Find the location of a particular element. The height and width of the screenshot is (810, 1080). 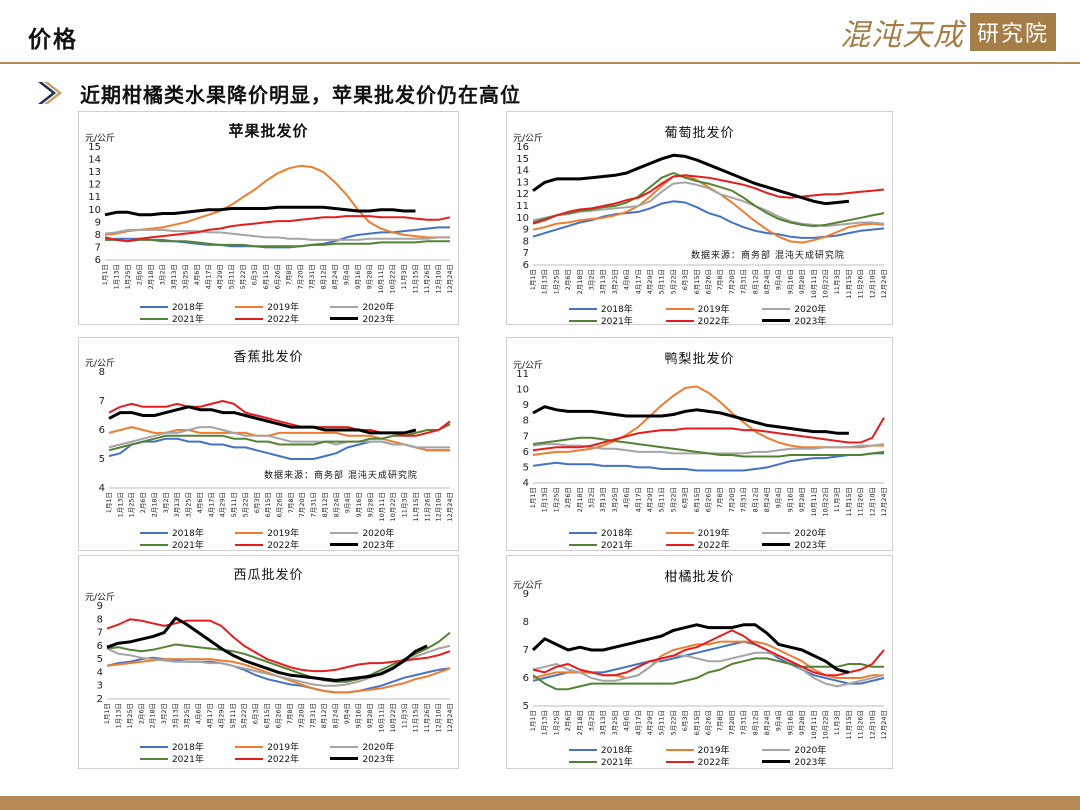

data-source-note: 数据来源：商务部 混沌天成研究院 is located at coordinates (768, 256).